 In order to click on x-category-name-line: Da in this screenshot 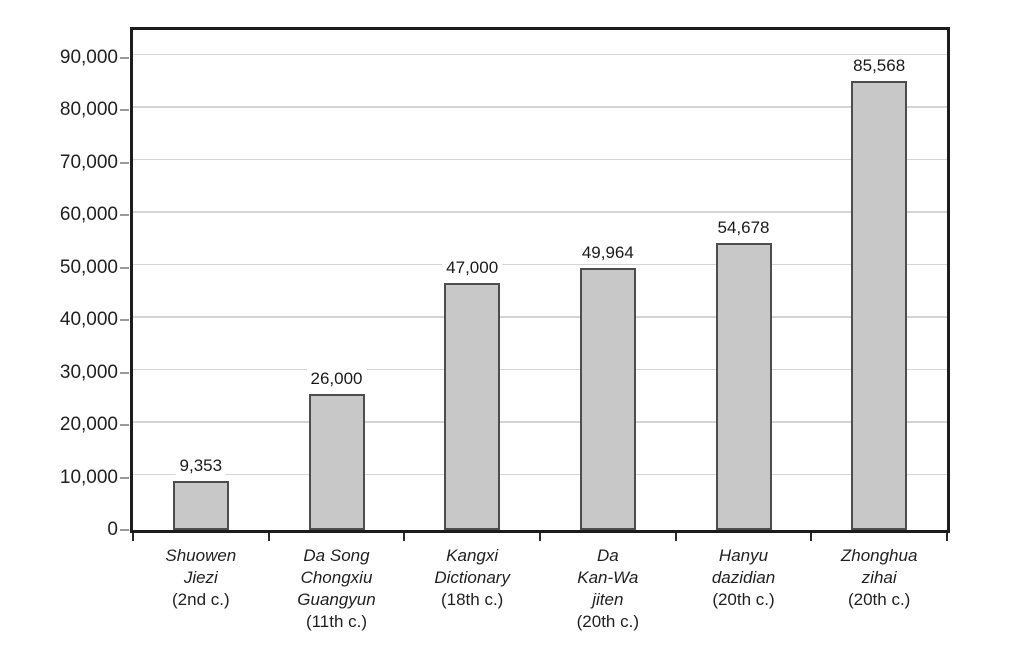, I will do `click(607, 555)`.